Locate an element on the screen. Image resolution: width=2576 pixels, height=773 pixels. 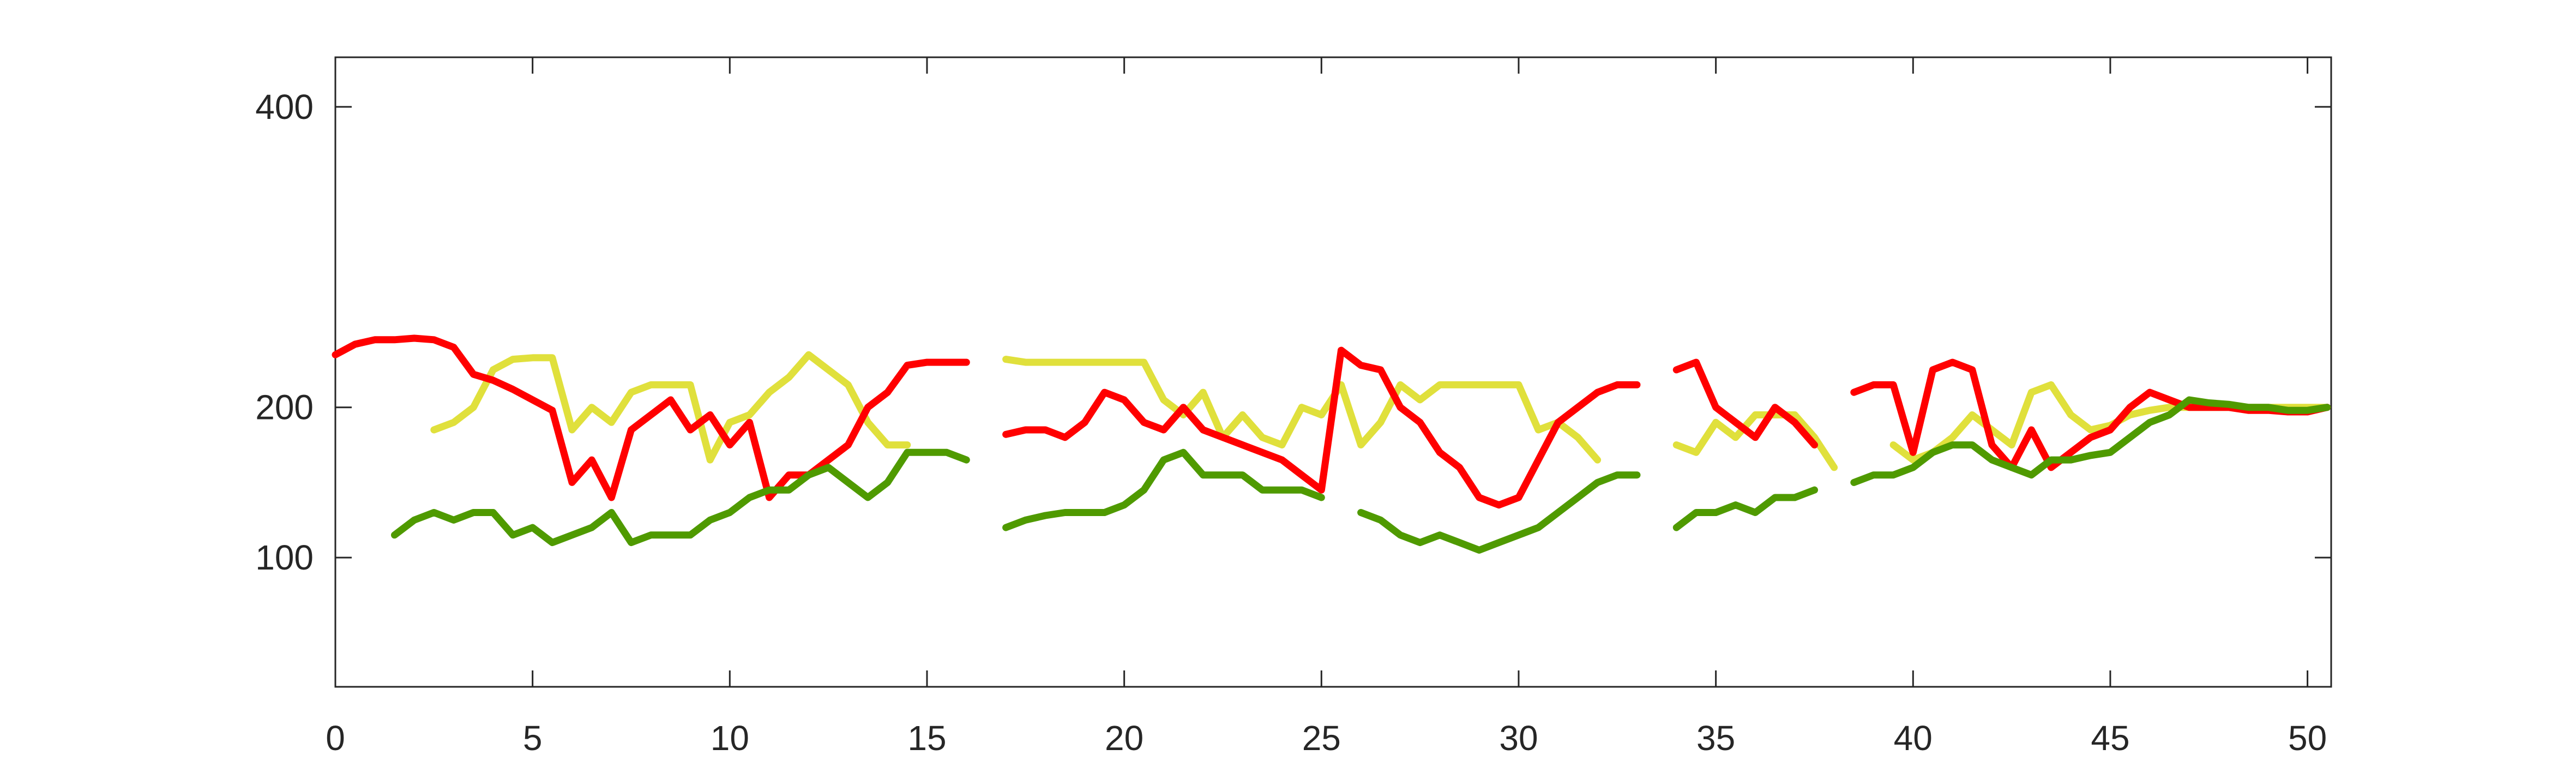
x-tick-label: 10 is located at coordinates (730, 738).